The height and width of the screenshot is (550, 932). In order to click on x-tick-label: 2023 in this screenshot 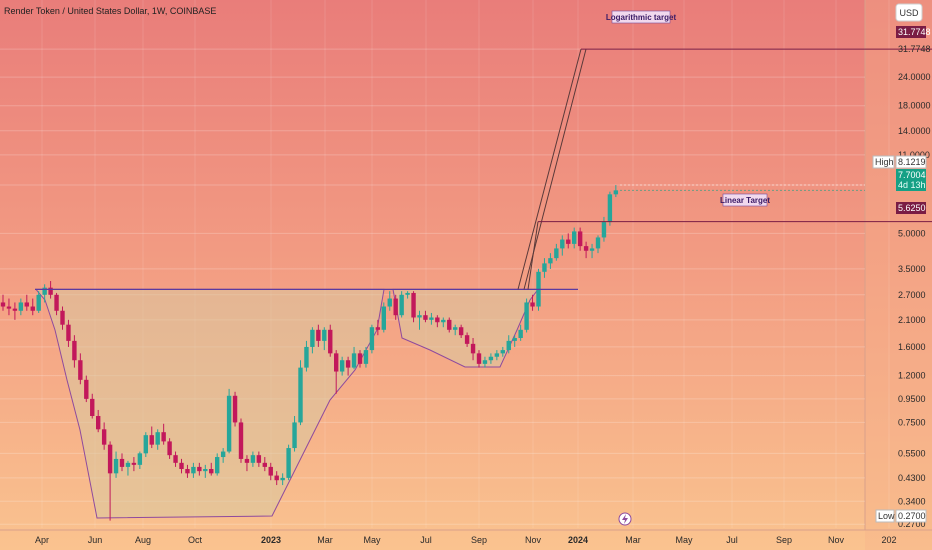, I will do `click(271, 540)`.